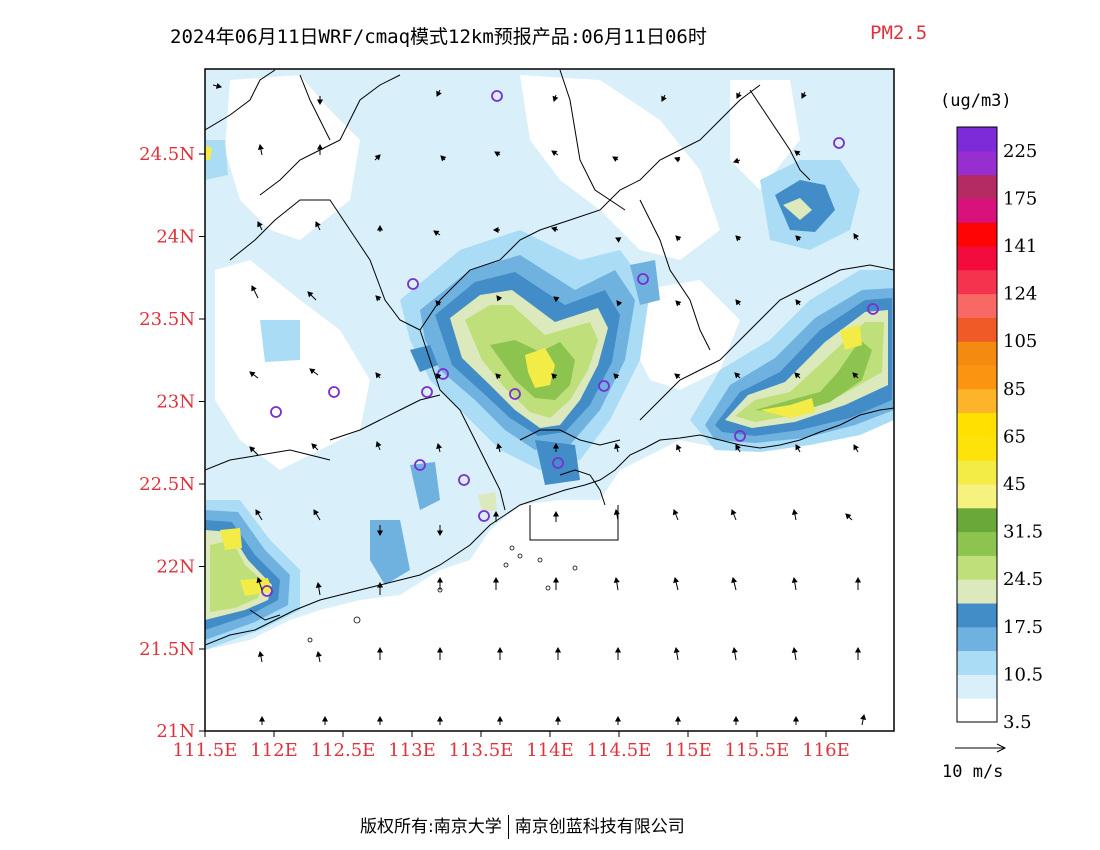 The image size is (1100, 850). What do you see at coordinates (765, 135) in the screenshot?
I see `clear-region-e` at bounding box center [765, 135].